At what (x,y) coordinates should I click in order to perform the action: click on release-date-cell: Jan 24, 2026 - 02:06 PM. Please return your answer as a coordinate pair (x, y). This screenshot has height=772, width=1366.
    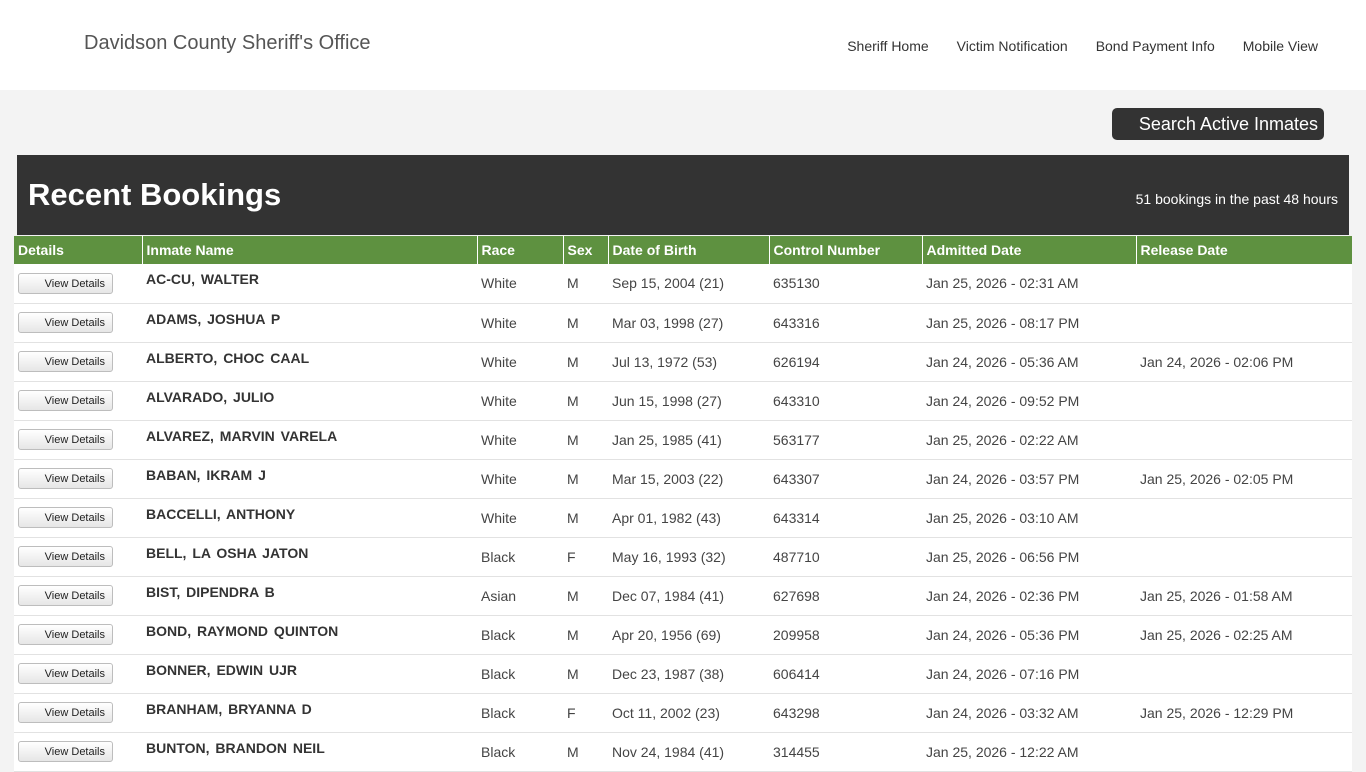
    Looking at the image, I should click on (1217, 361).